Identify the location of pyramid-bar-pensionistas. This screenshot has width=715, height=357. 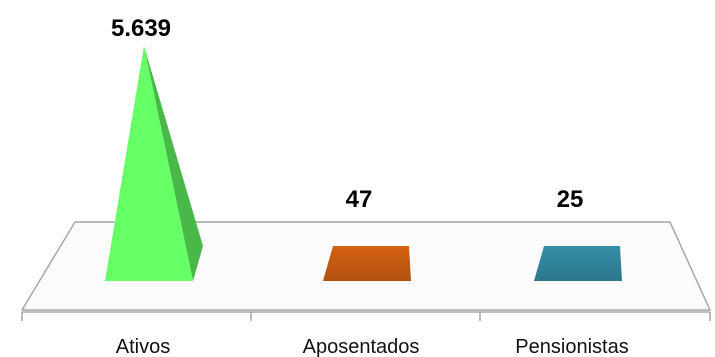
(578, 263).